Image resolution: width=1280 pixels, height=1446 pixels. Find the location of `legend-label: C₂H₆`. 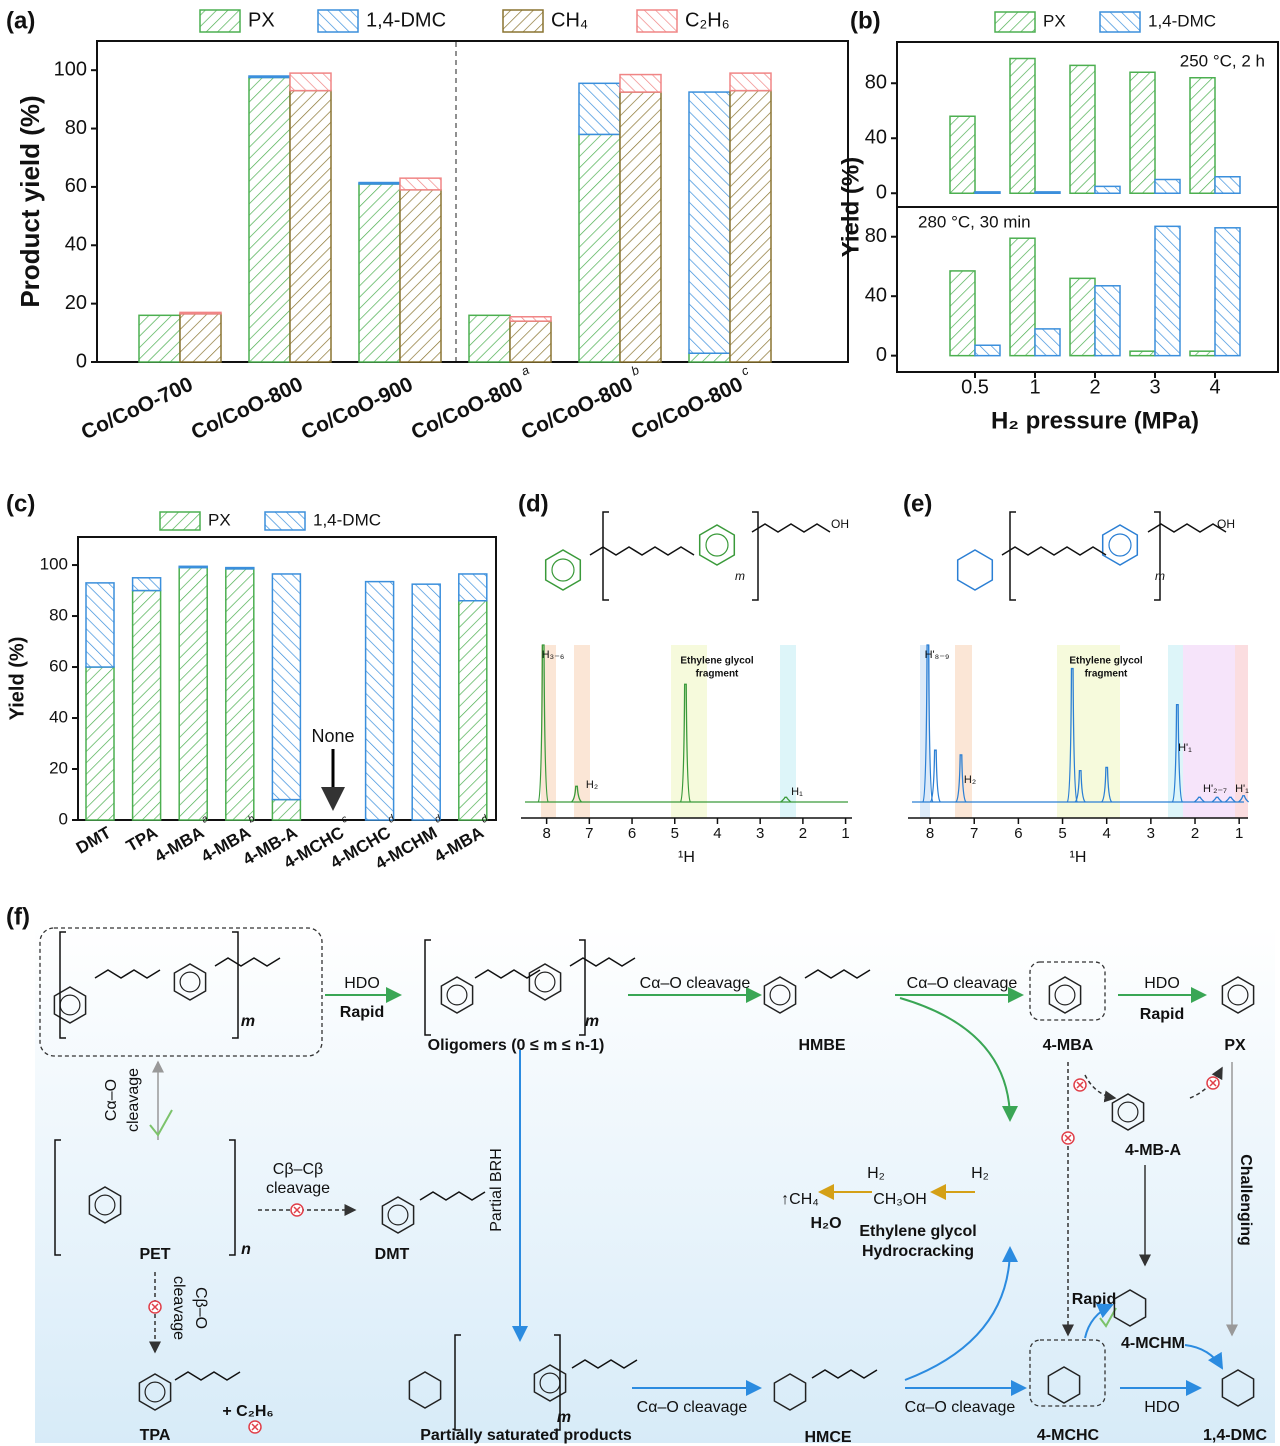

legend-label: C₂H₆ is located at coordinates (707, 20).